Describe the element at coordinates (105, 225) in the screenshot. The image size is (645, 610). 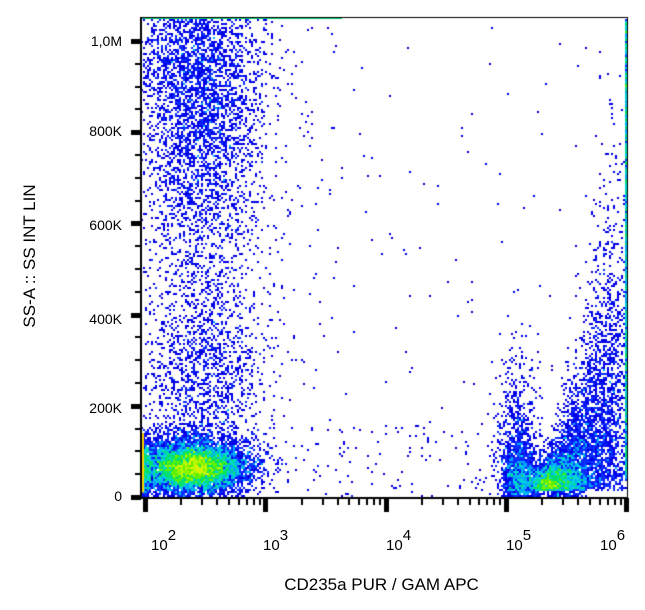
I see `y-tick-label: 600K` at that location.